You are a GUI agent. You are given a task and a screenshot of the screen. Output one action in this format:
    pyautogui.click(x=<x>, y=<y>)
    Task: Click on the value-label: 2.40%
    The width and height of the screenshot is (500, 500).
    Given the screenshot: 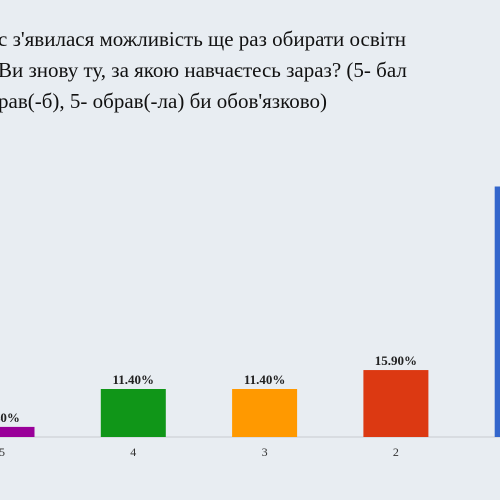 What is the action you would take?
    pyautogui.click(x=10, y=417)
    